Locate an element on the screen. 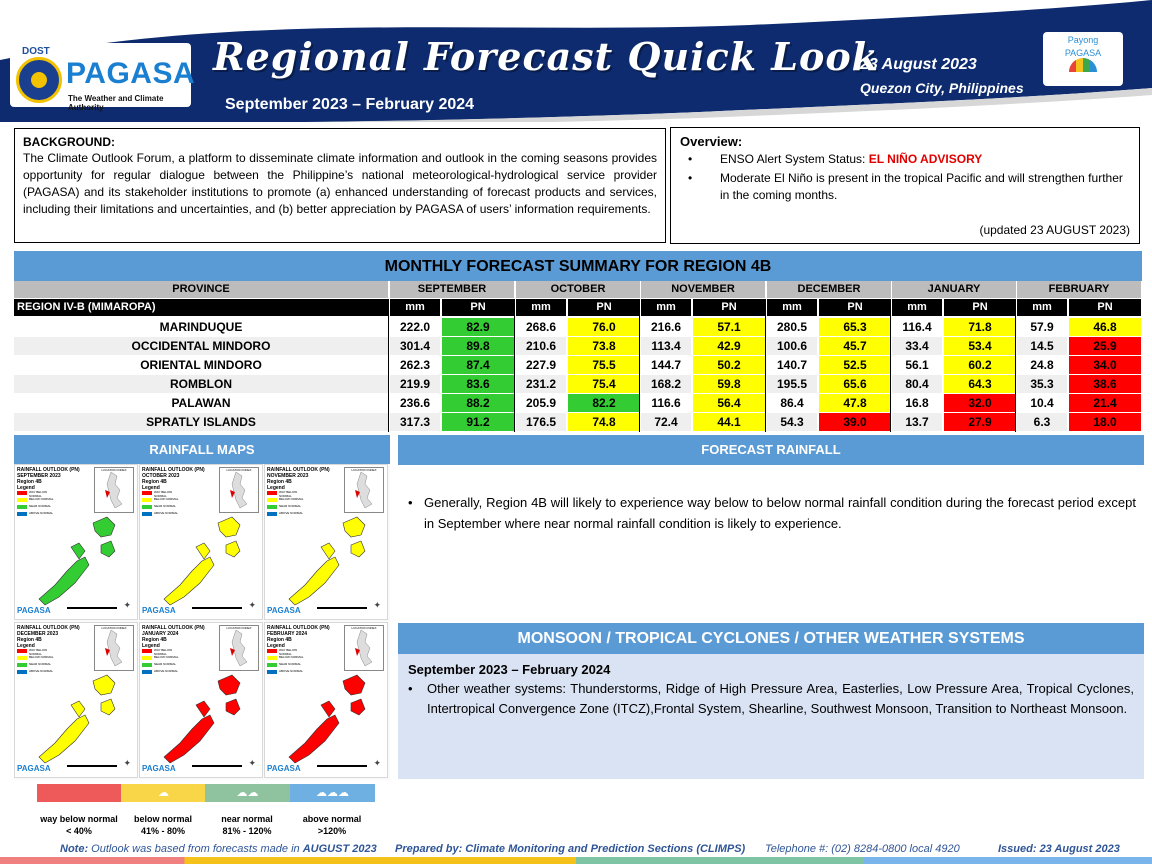 The height and width of the screenshot is (864, 1152). region-map-shape is located at coordinates (77, 719).